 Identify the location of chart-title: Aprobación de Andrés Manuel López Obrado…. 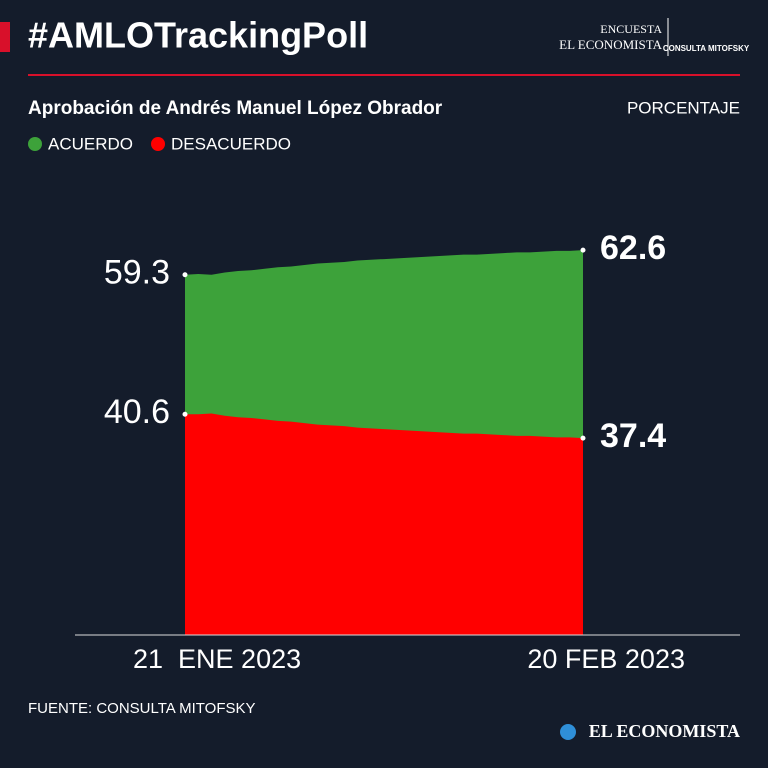
(235, 108).